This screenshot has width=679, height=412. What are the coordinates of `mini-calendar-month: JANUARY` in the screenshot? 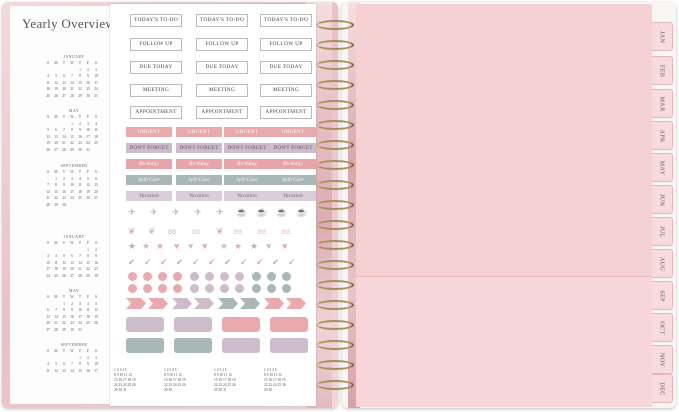 It's located at (74, 56).